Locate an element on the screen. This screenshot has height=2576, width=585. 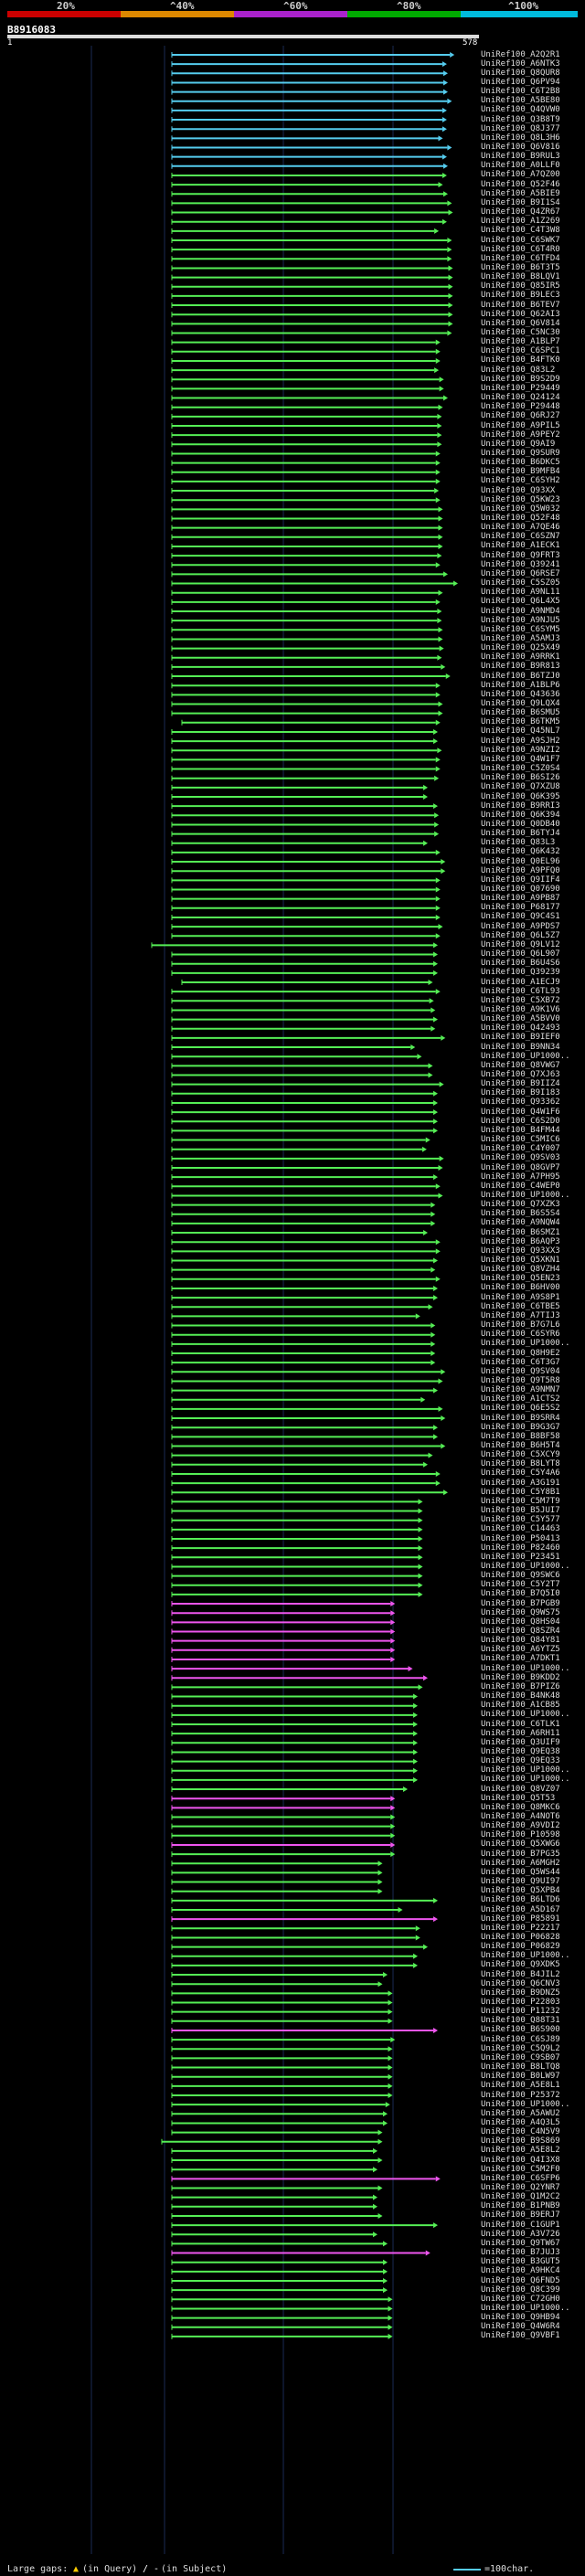
hit-label-link: UniRef100_C6SWK7 is located at coordinates (520, 240).